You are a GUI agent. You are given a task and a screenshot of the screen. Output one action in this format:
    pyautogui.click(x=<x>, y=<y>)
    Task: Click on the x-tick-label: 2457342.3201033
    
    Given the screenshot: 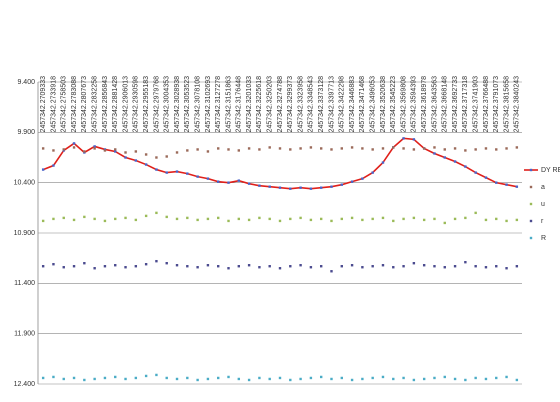 What is the action you would take?
    pyautogui.click(x=249, y=104)
    